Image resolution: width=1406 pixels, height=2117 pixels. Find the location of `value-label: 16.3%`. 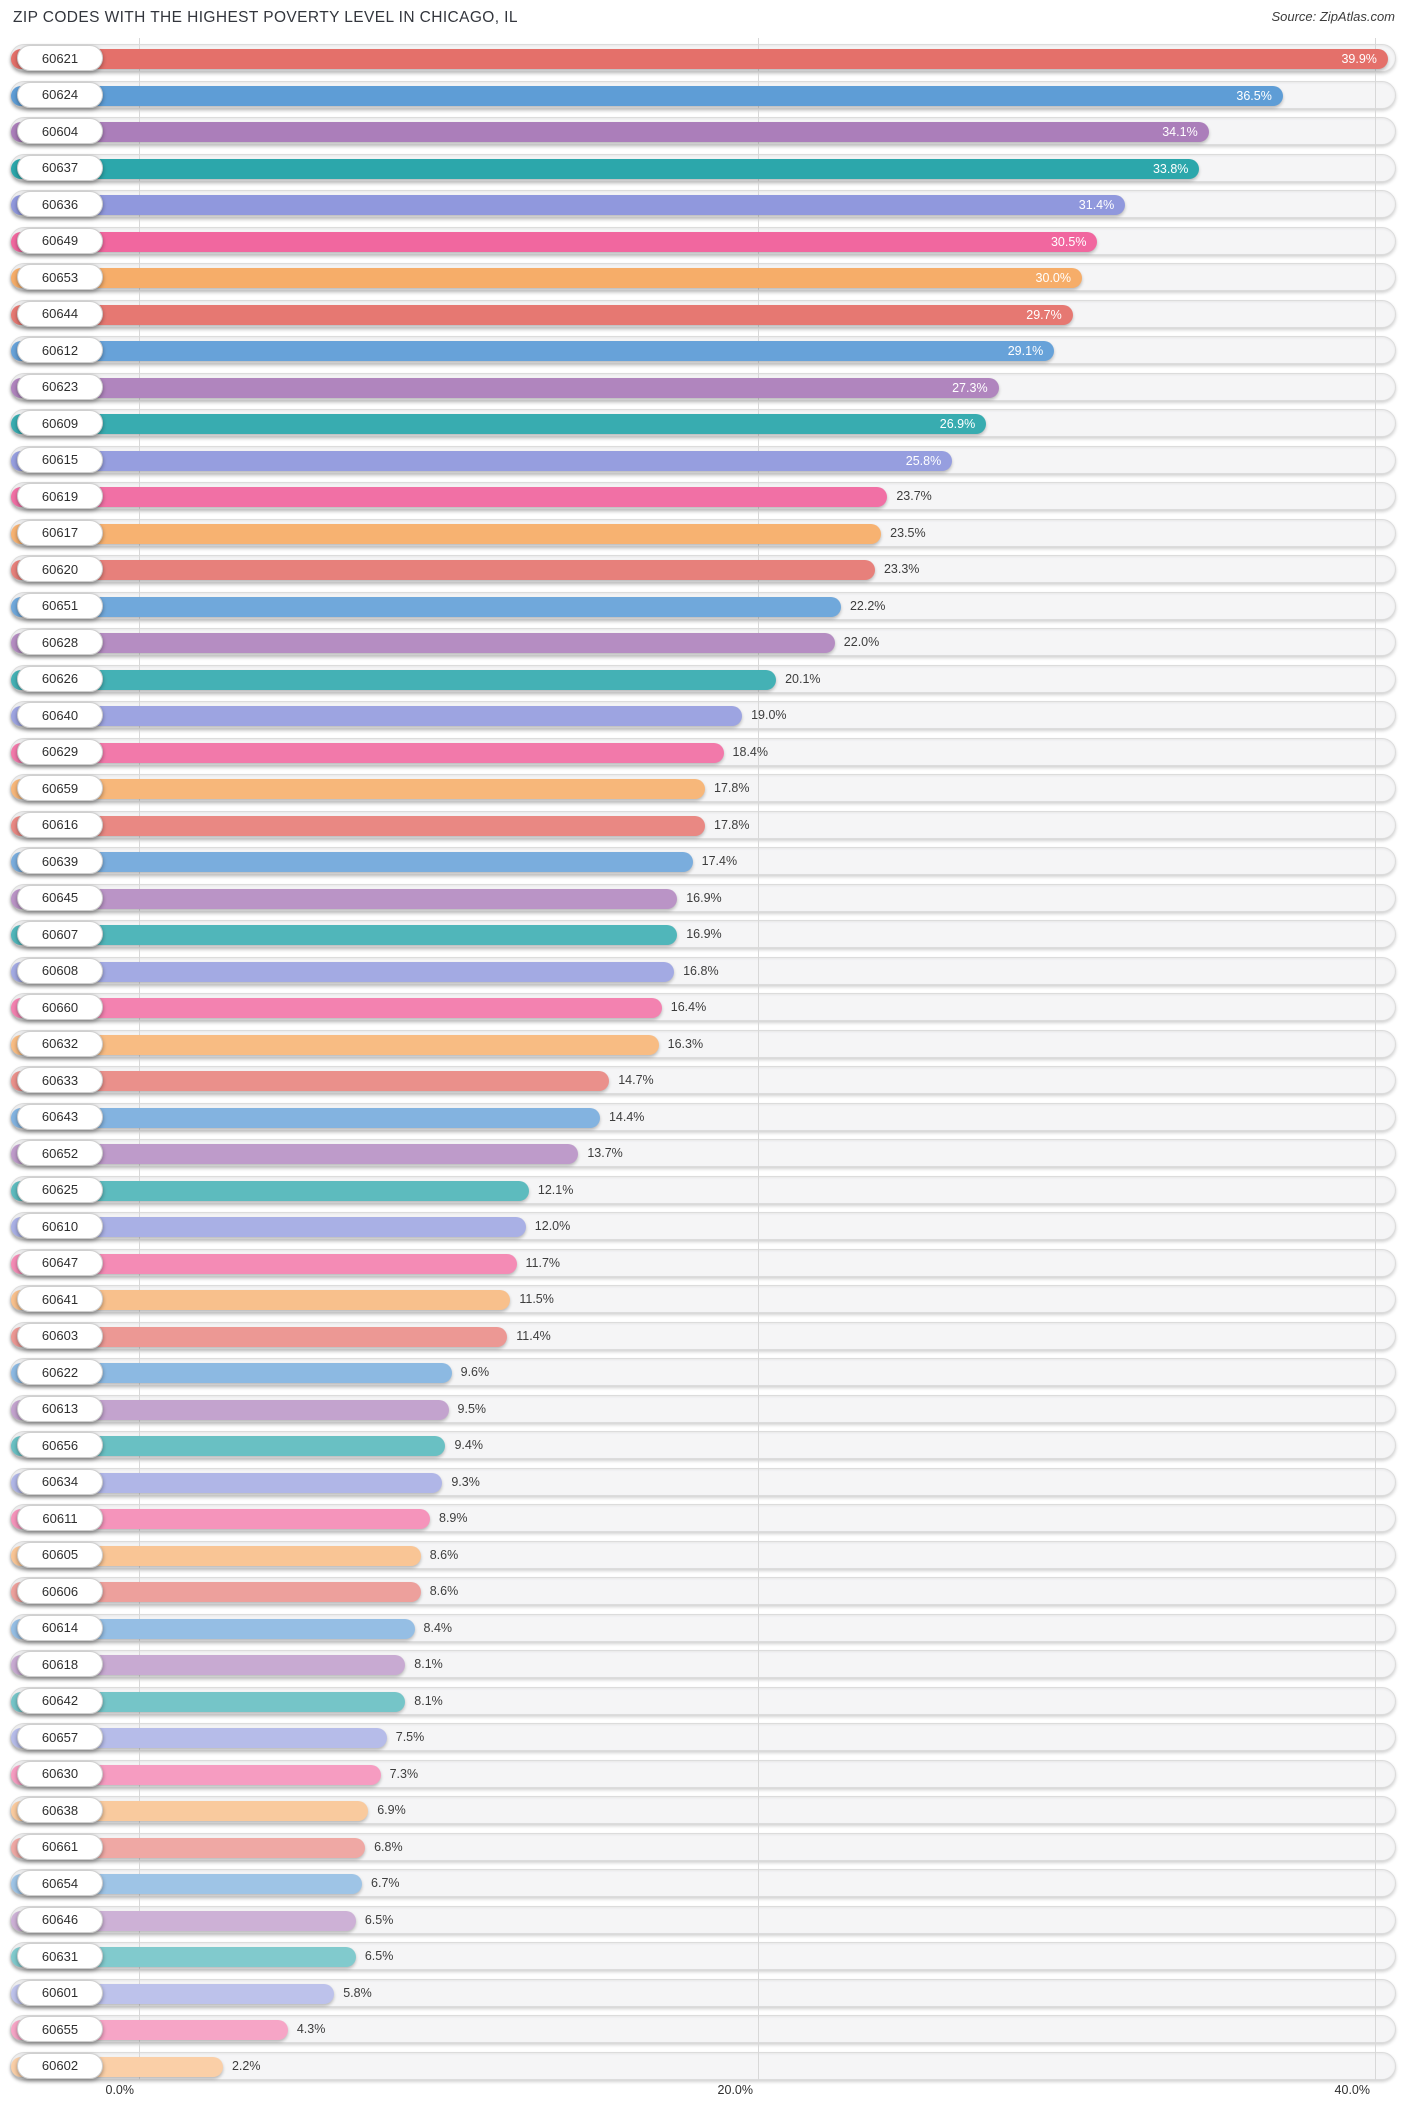

value-label: 16.3% is located at coordinates (685, 1043).